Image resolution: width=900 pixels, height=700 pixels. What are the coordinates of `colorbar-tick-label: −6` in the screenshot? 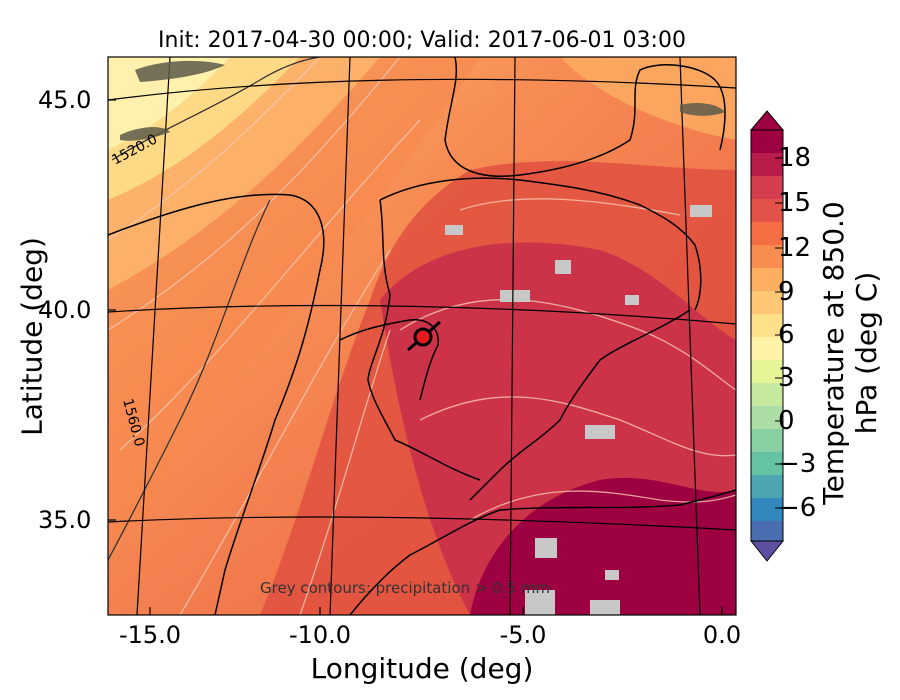 It's located at (797, 508).